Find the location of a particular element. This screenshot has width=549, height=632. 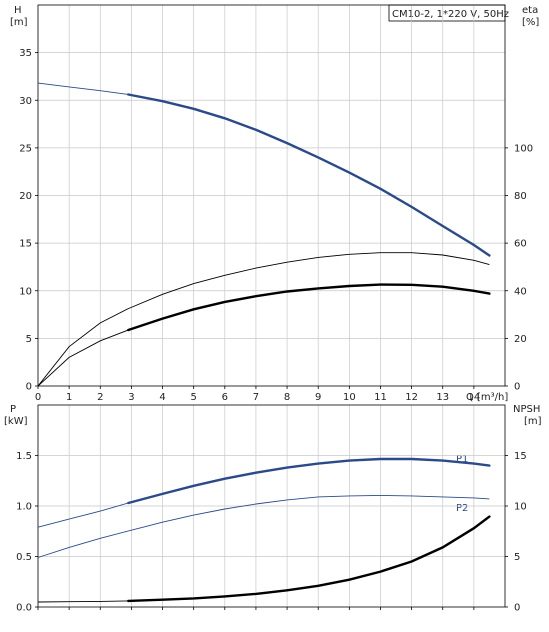

x-tick-label: 11 is located at coordinates (380, 397).